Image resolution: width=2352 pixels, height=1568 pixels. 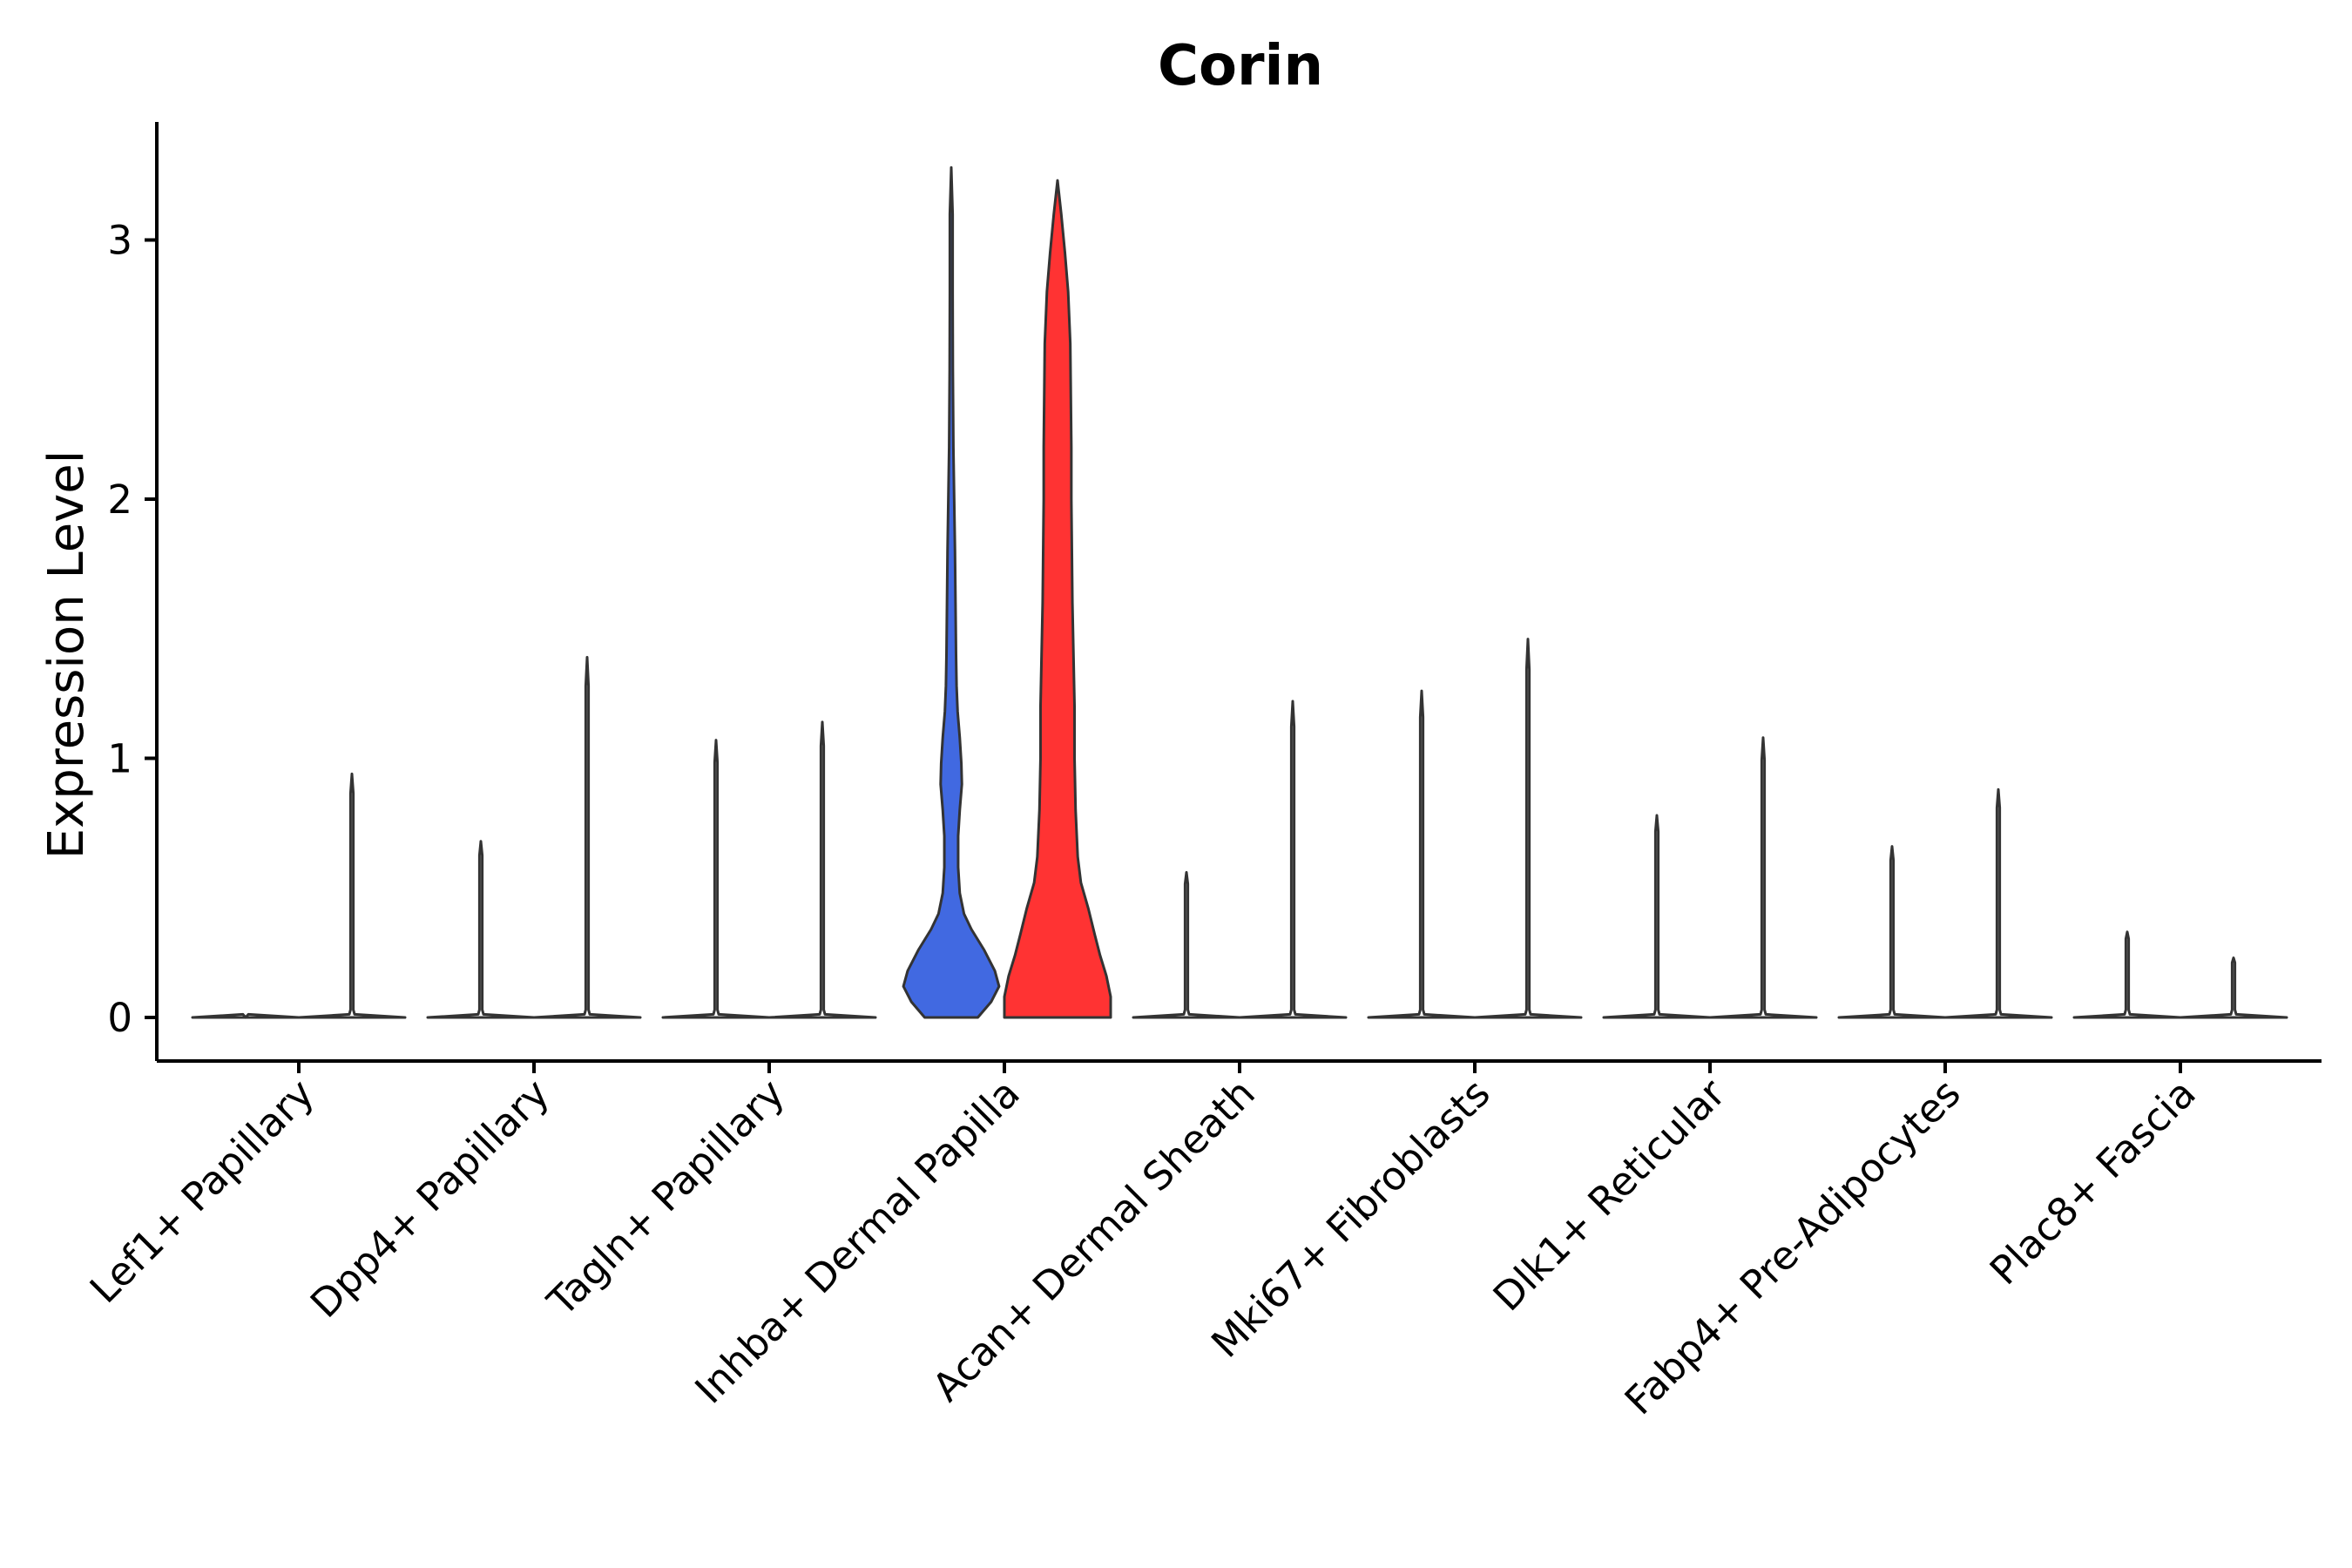 I want to click on x-tick-label: Plac8+ Fascia, so click(x=2093, y=1182).